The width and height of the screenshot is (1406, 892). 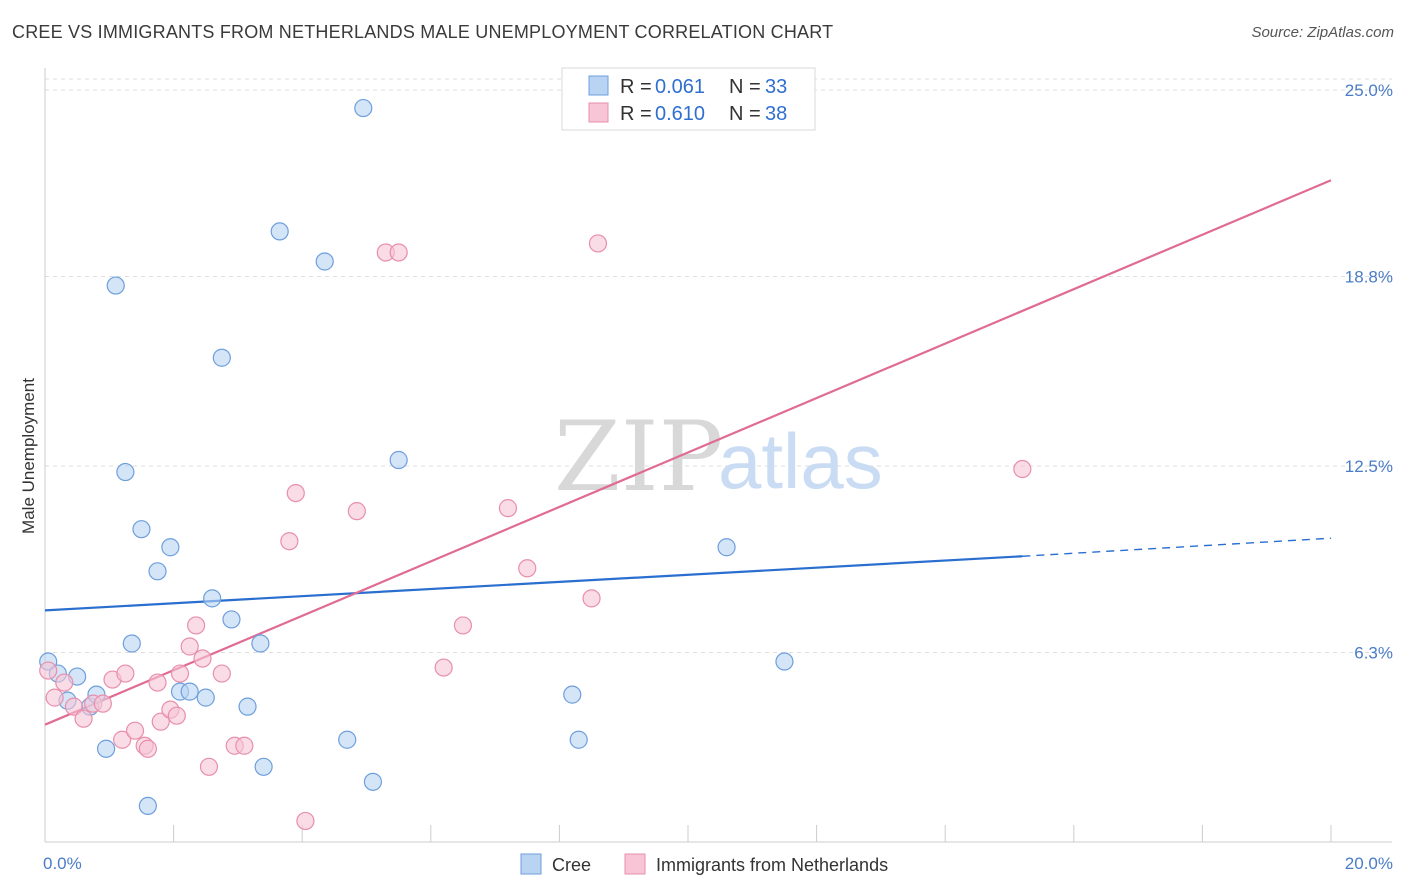 I want to click on watermark: ZIP atlas, so click(x=718, y=457).